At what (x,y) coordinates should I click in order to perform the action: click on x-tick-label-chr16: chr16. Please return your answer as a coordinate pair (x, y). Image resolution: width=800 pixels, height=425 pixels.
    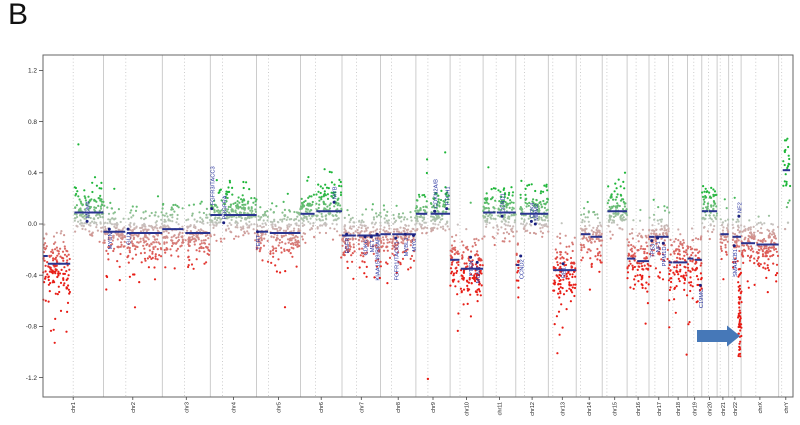
    Looking at the image, I should click on (639, 409).